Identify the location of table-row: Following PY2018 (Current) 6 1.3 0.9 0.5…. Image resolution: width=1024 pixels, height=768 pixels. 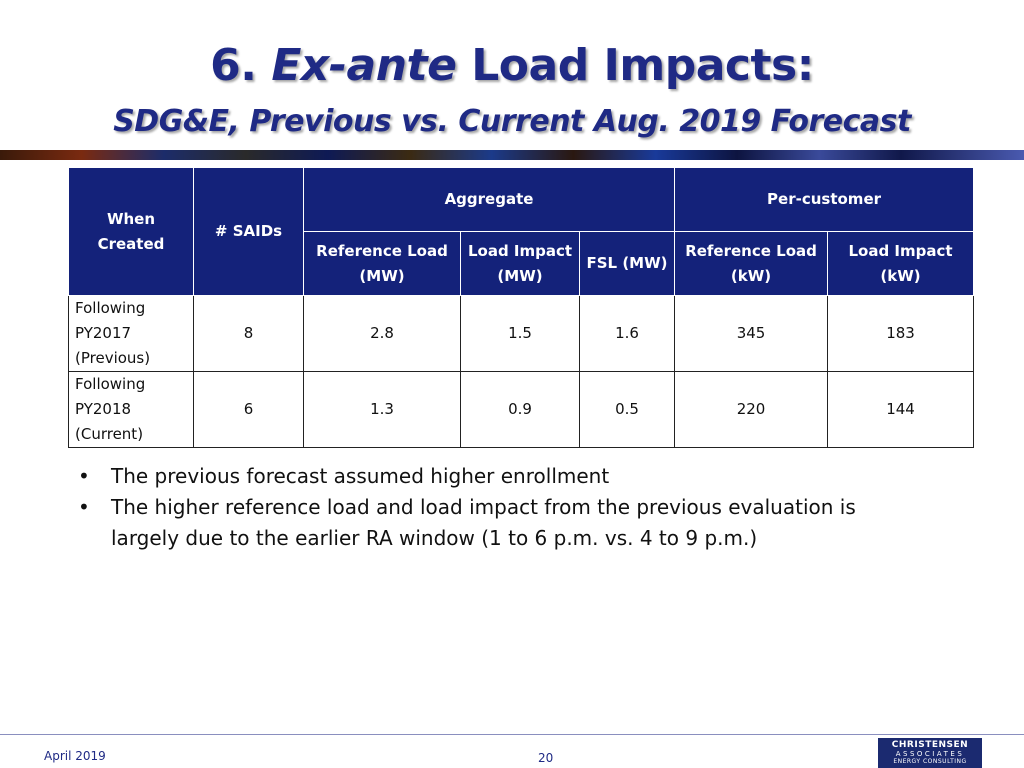
(521, 409).